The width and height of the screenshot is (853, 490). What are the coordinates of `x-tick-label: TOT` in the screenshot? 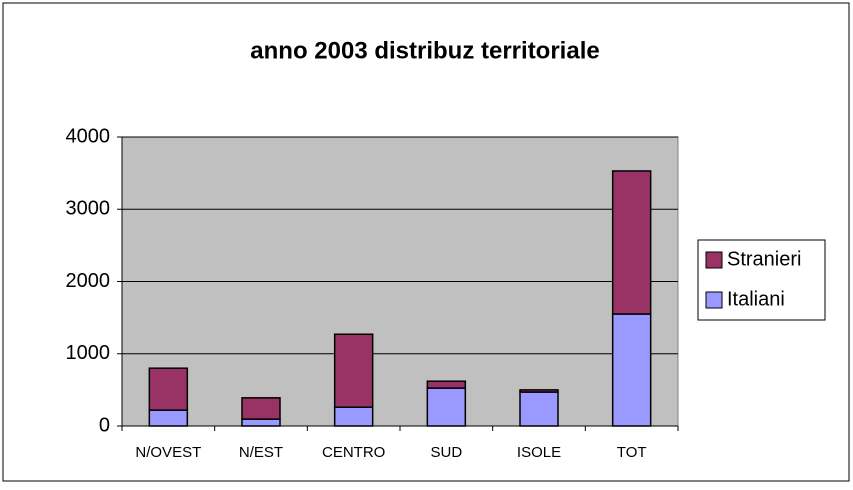 It's located at (632, 452).